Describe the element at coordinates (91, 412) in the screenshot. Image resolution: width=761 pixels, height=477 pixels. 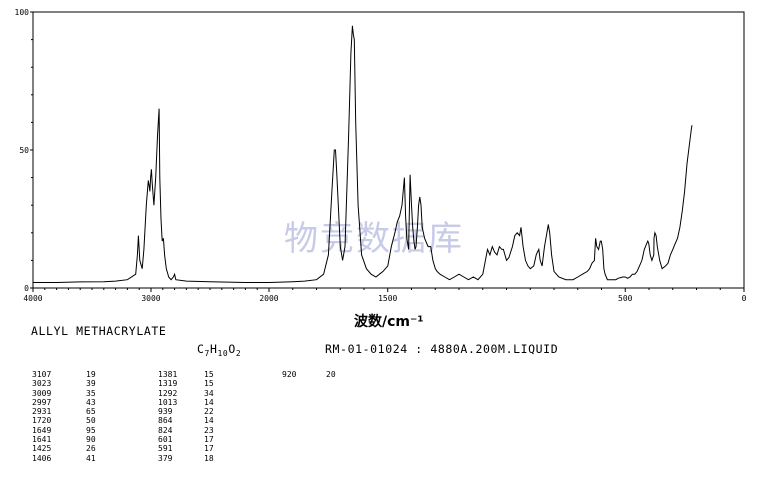
I see `peak-intensity: 65` at that location.